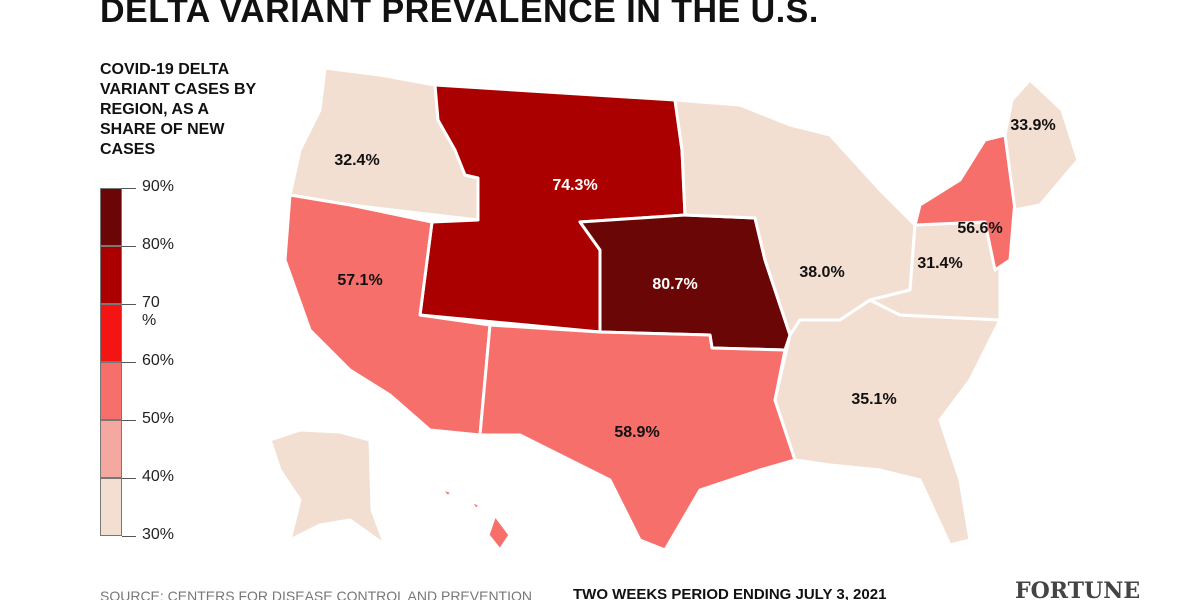  Describe the element at coordinates (939, 263) in the screenshot. I see `region-value-label: 31.4%` at that location.